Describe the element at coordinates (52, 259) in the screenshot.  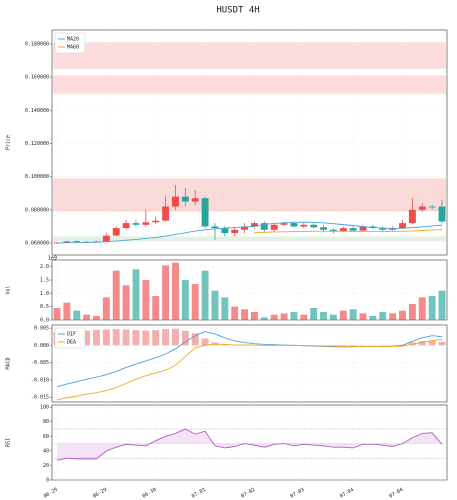
I see `scale-label: 1e9` at that location.